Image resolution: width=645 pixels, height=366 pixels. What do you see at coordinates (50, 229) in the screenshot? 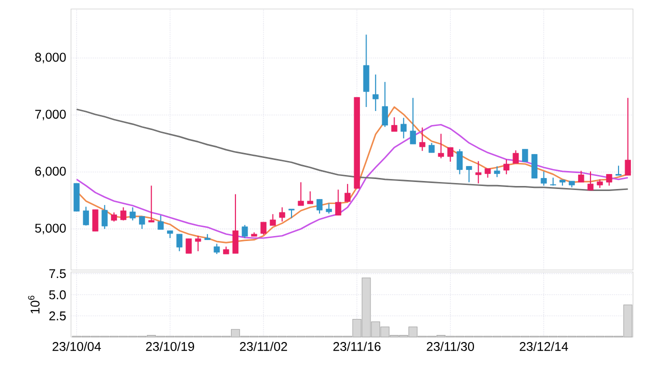
I see `y-tick-label: 5,000` at bounding box center [50, 229].